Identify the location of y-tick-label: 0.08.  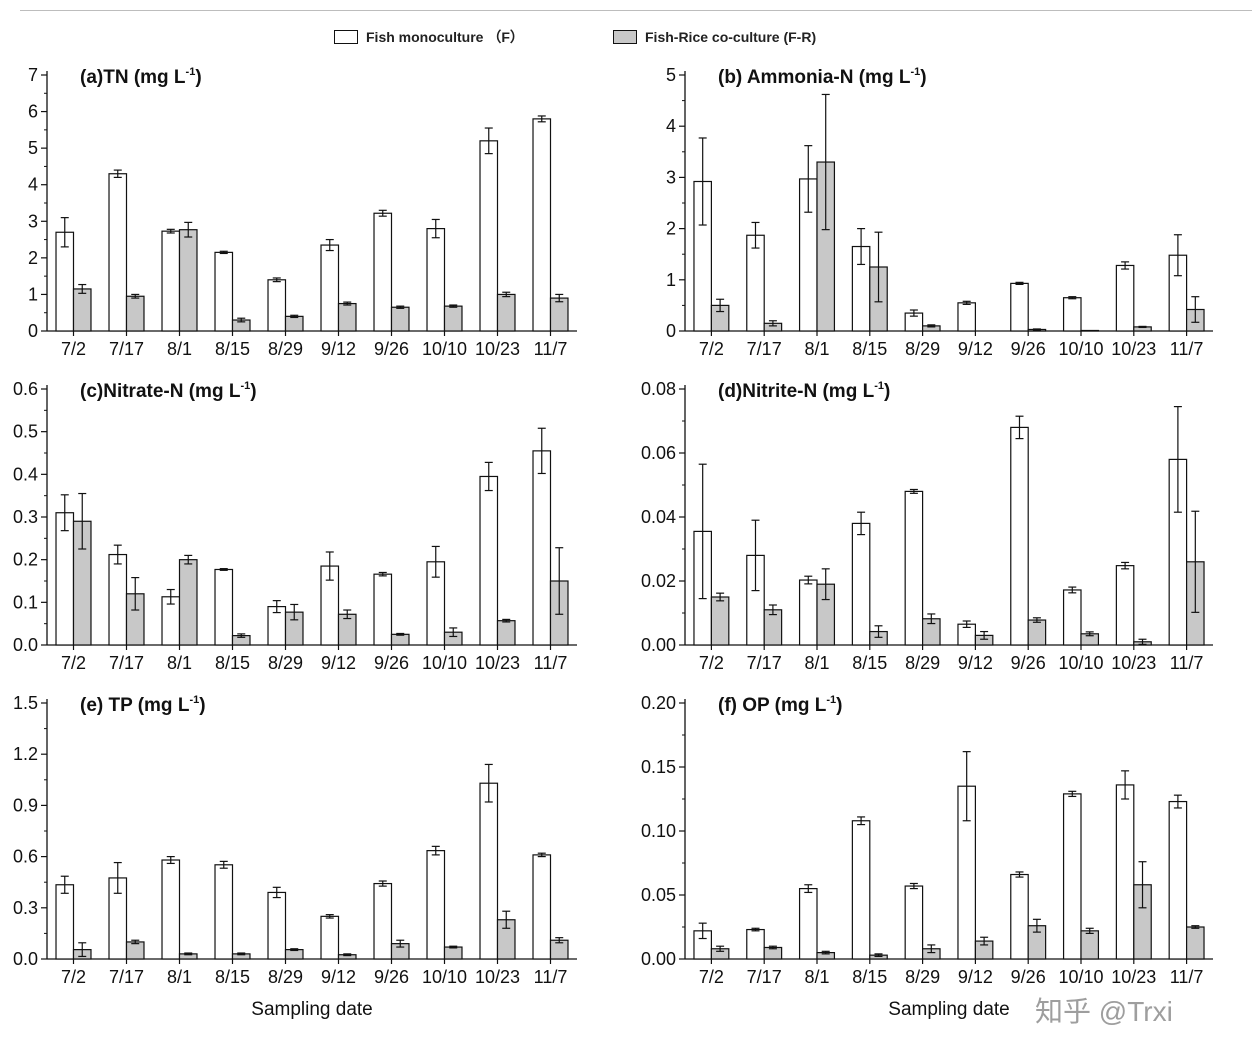
(658, 389).